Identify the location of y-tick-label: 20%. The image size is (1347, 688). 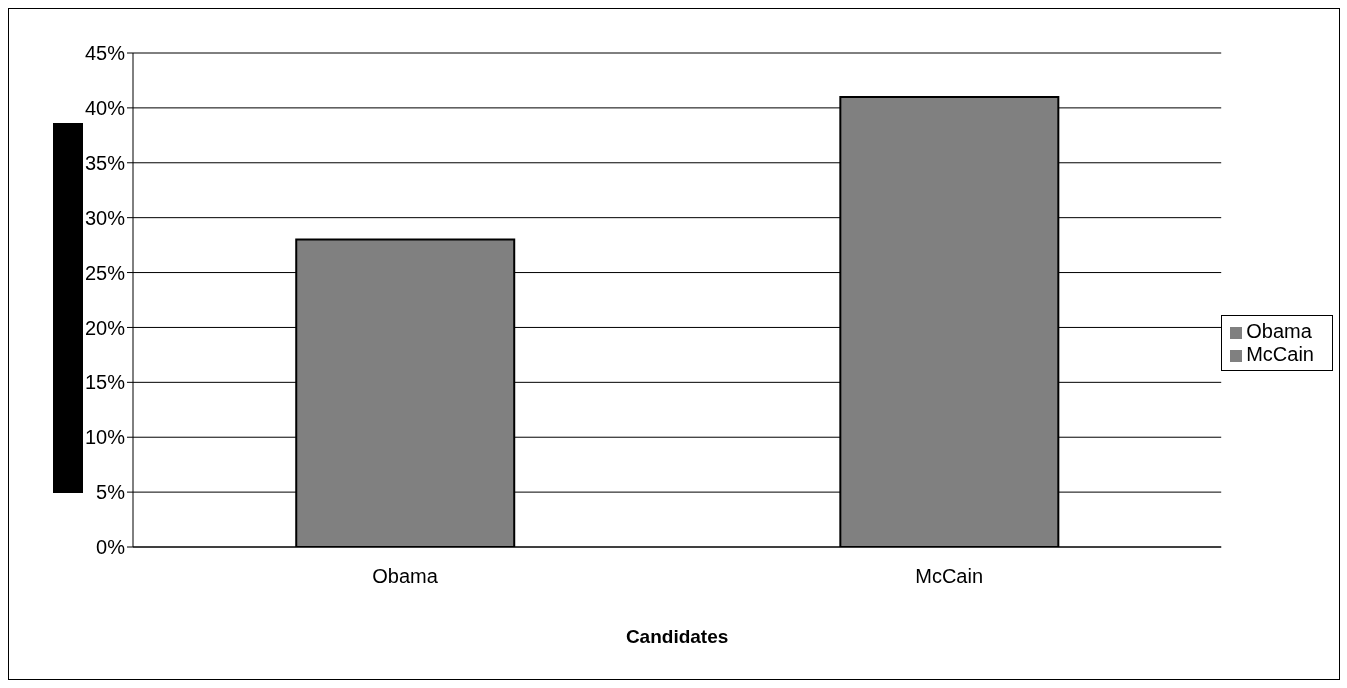
(105, 327).